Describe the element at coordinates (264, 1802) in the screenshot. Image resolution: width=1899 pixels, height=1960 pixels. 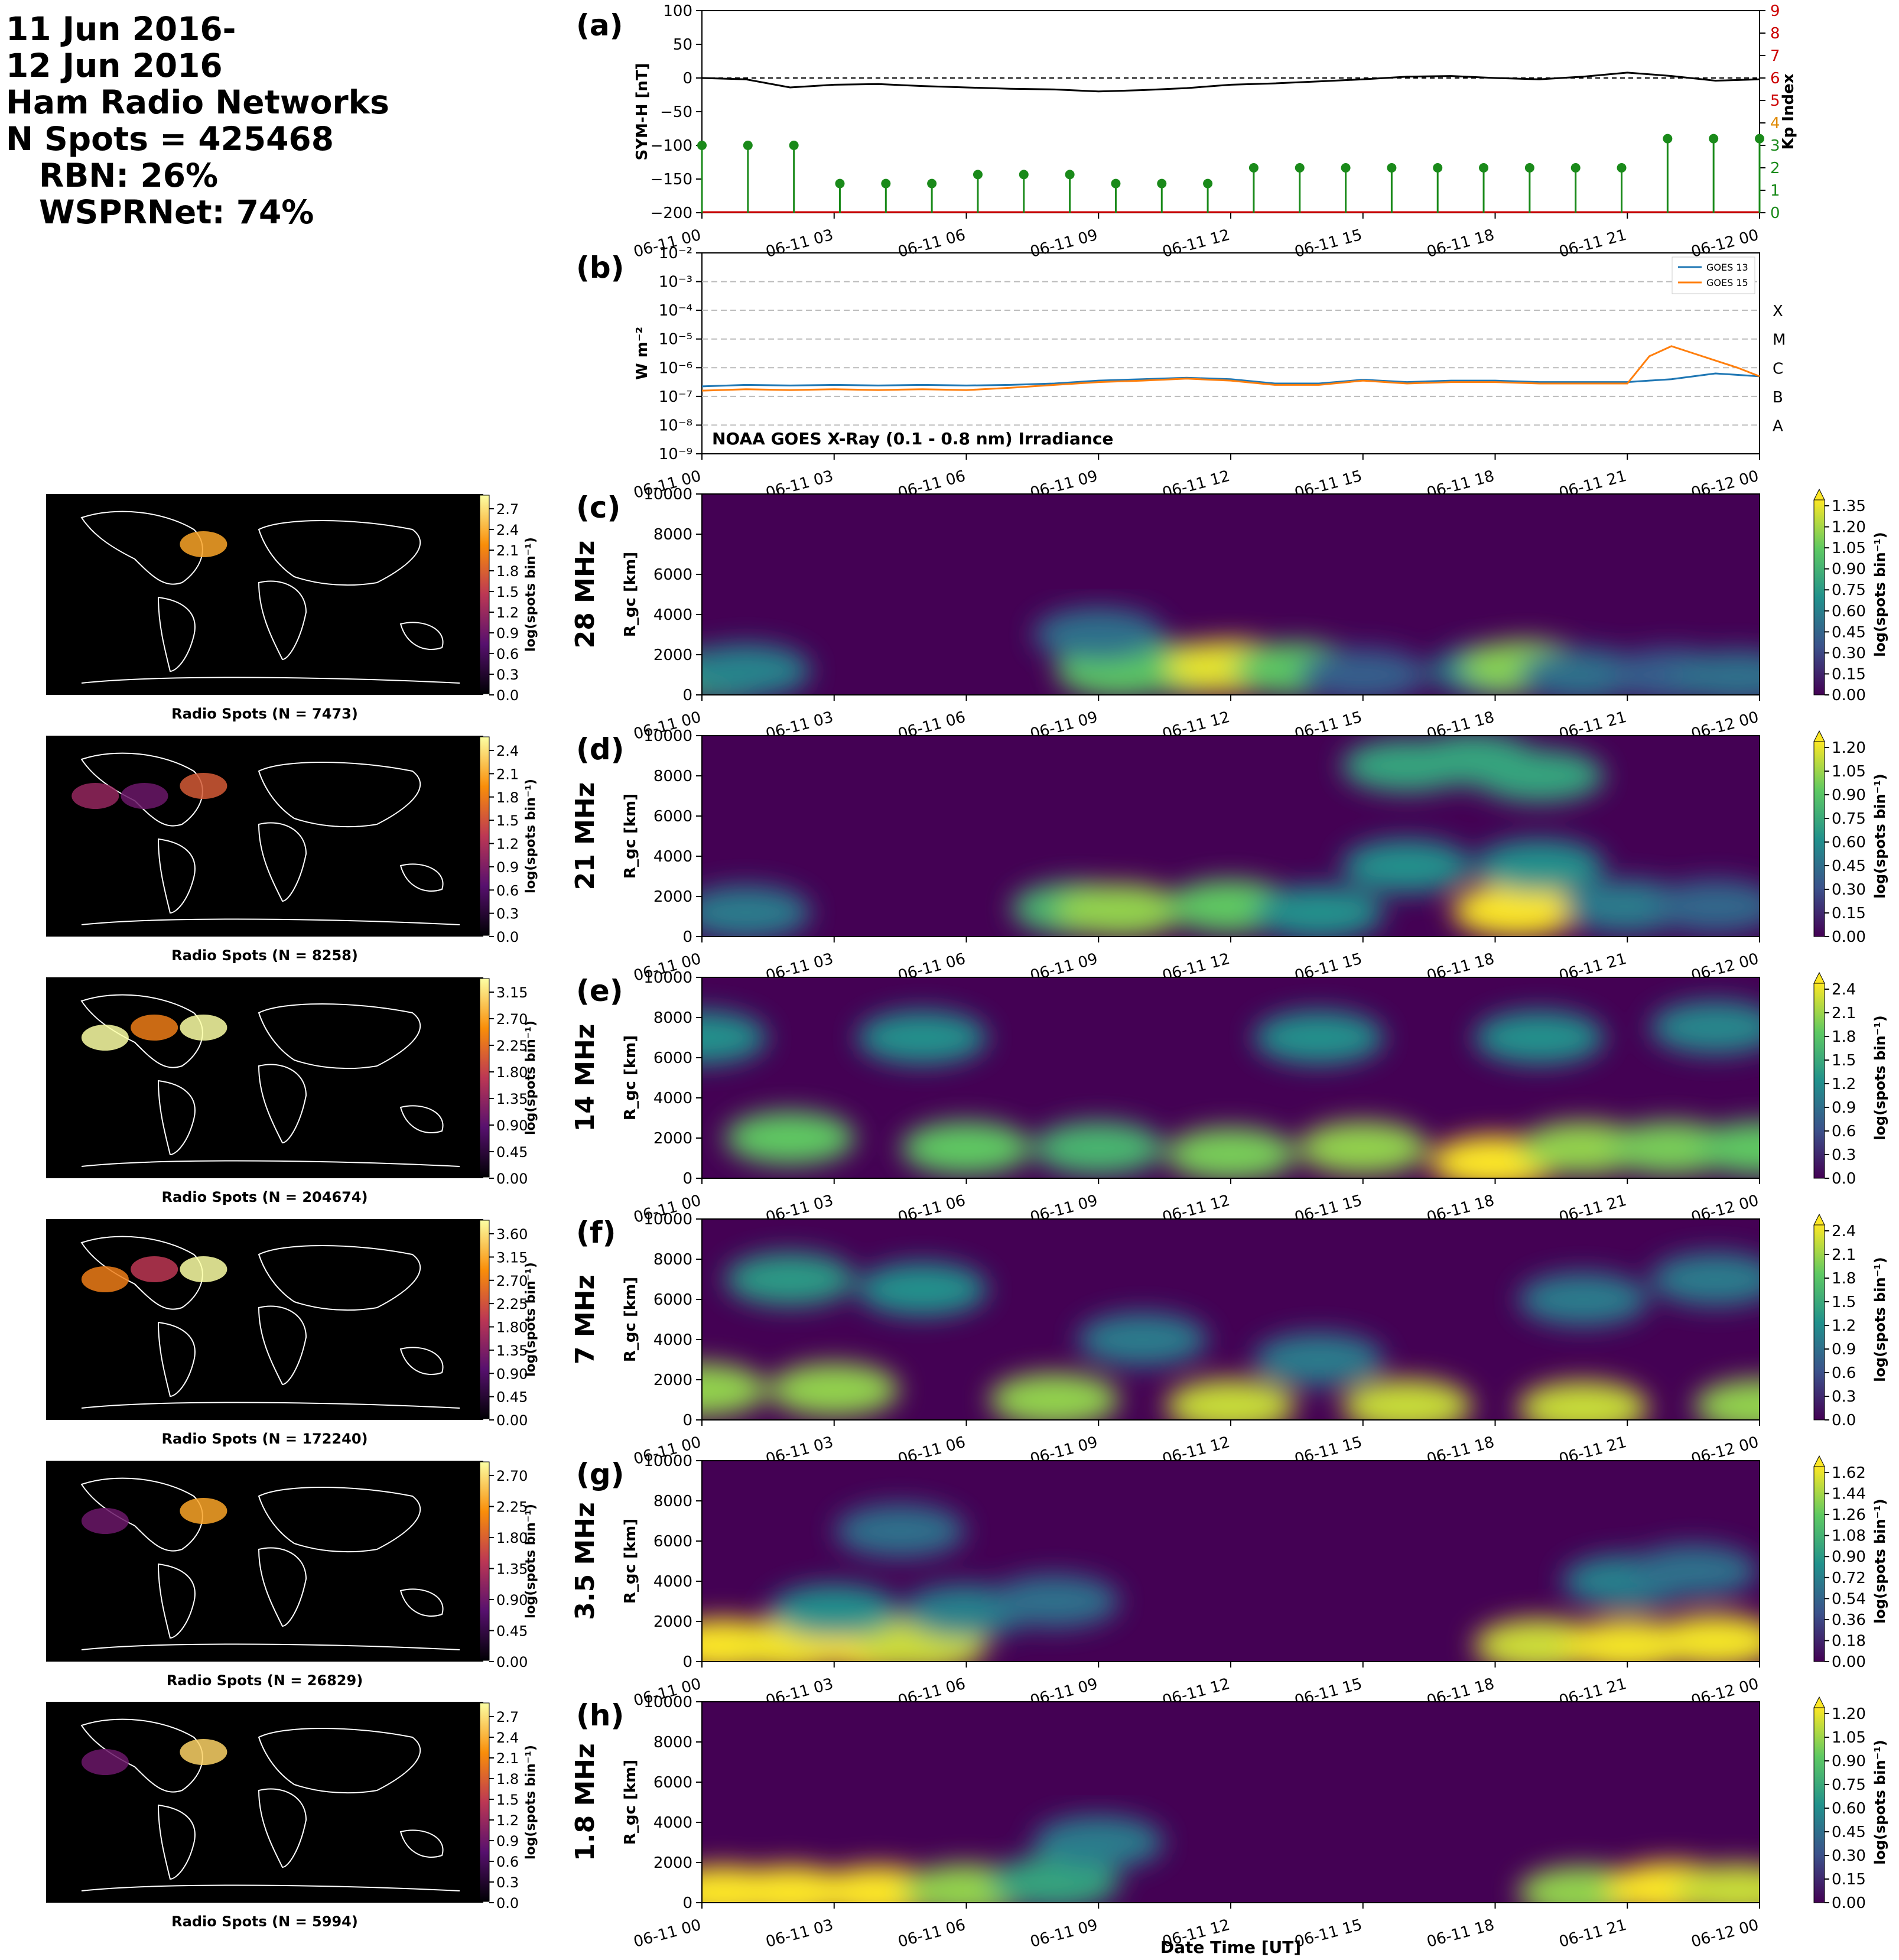
I see `panel-h-map` at that location.